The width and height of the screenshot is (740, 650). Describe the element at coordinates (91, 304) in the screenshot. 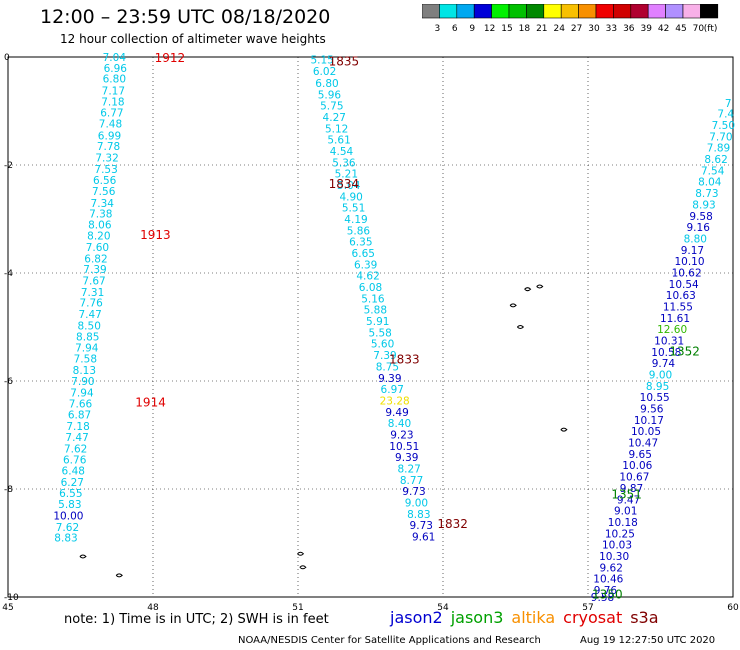

I see `wave-height-label: 7.76` at that location.